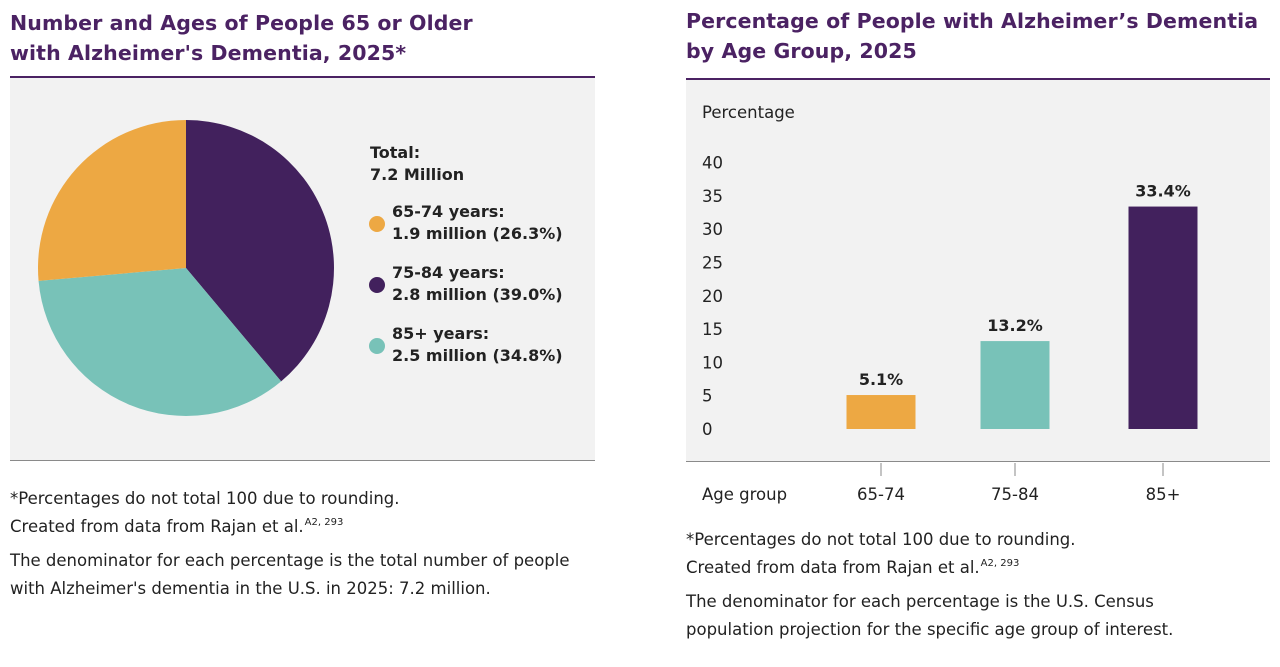  What do you see at coordinates (712, 329) in the screenshot?
I see `y-tick-label: 15` at bounding box center [712, 329].